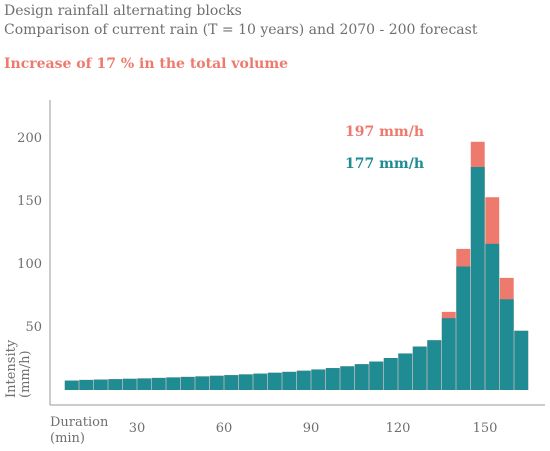 Image resolution: width=550 pixels, height=451 pixels. I want to click on y-axis-label-line1: Intensity, so click(11, 368).